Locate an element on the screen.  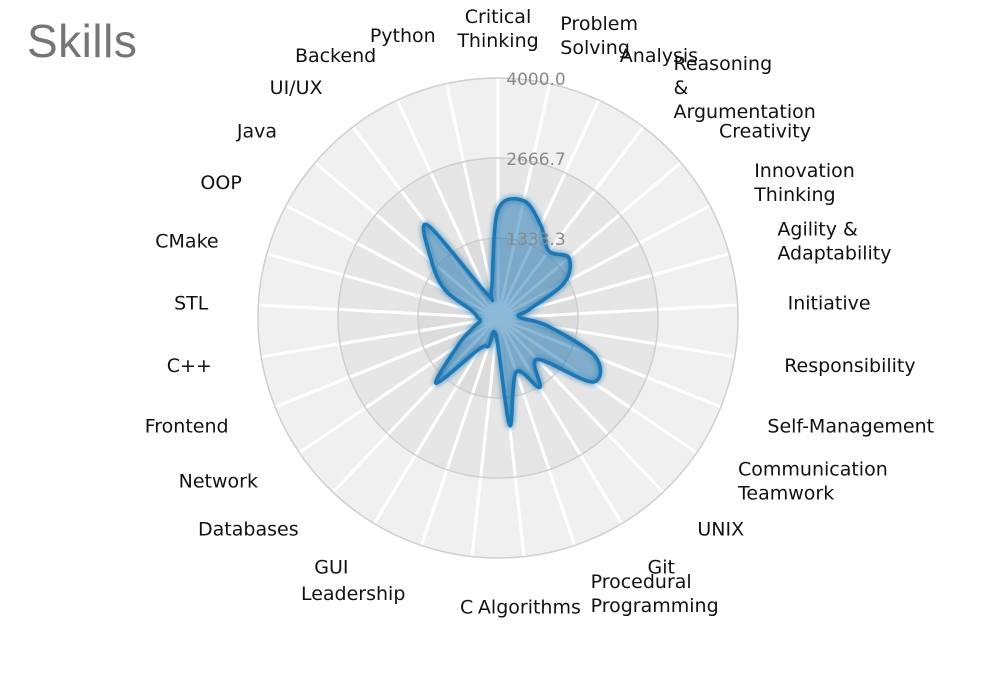
rtick-label: 1333.3 is located at coordinates (535, 240).